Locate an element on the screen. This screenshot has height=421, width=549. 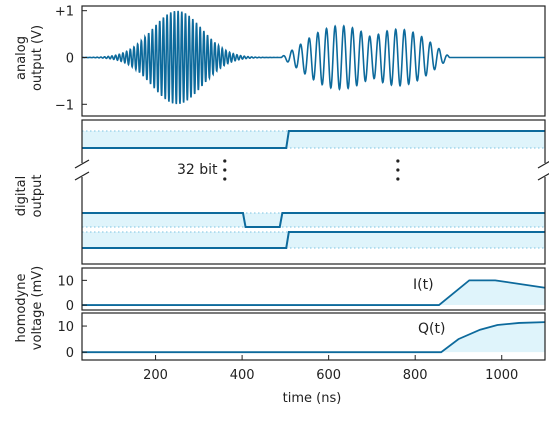
analog-ylabel-line1: analog is located at coordinates (21, 58).